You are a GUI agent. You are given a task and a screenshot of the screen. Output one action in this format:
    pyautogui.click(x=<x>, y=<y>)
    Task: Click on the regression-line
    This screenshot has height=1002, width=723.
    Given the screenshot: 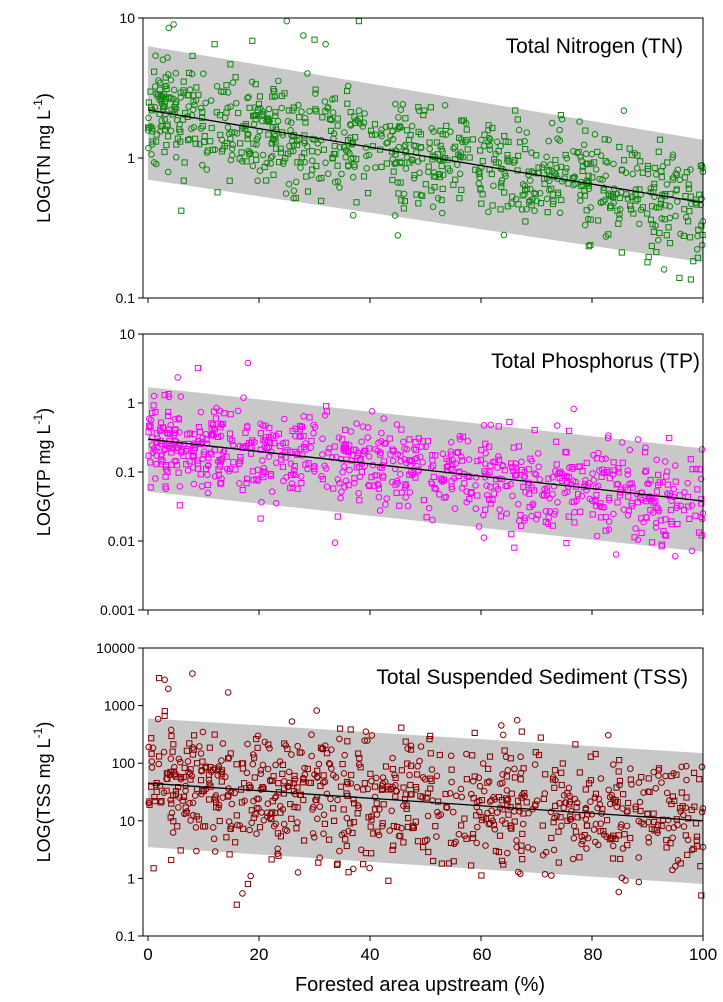 What is the action you would take?
    pyautogui.click(x=425, y=156)
    